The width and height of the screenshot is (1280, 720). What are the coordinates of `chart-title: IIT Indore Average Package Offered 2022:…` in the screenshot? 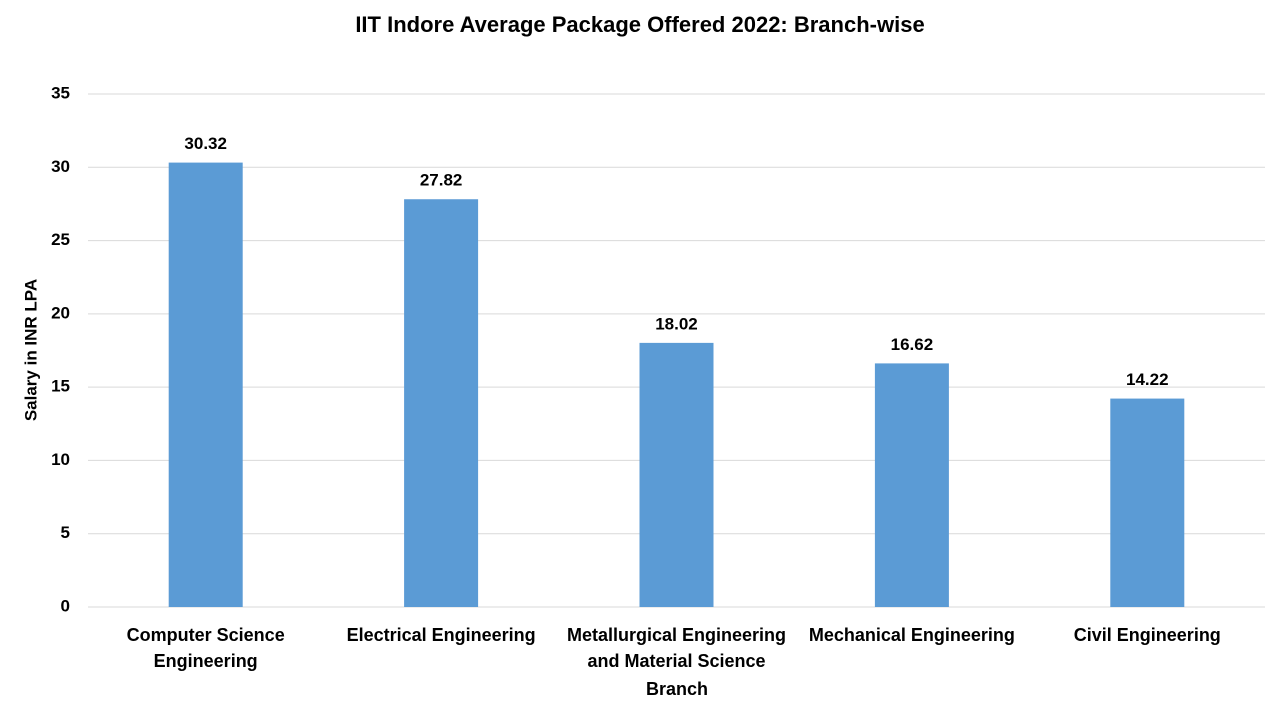 It's located at (639, 24).